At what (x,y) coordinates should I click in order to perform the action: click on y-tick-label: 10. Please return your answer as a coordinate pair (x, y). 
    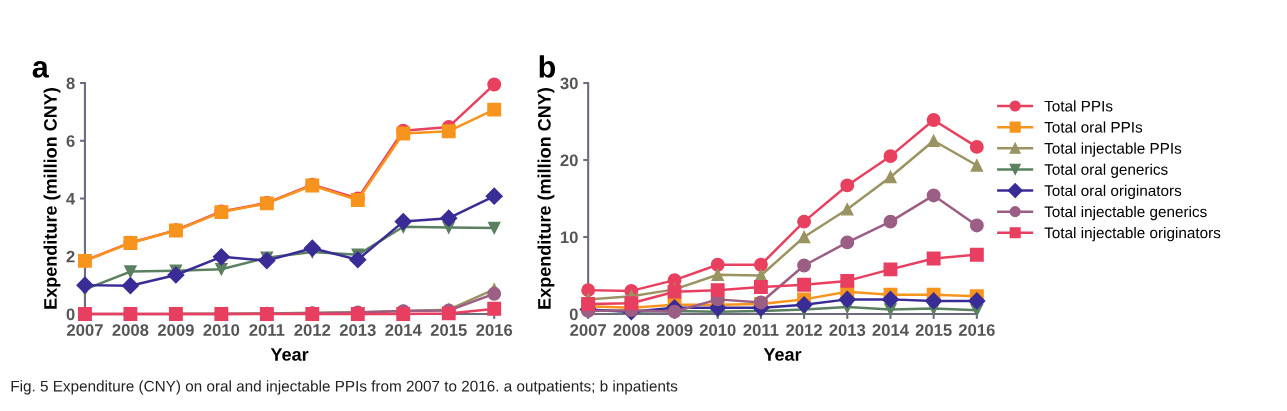
    Looking at the image, I should click on (569, 237).